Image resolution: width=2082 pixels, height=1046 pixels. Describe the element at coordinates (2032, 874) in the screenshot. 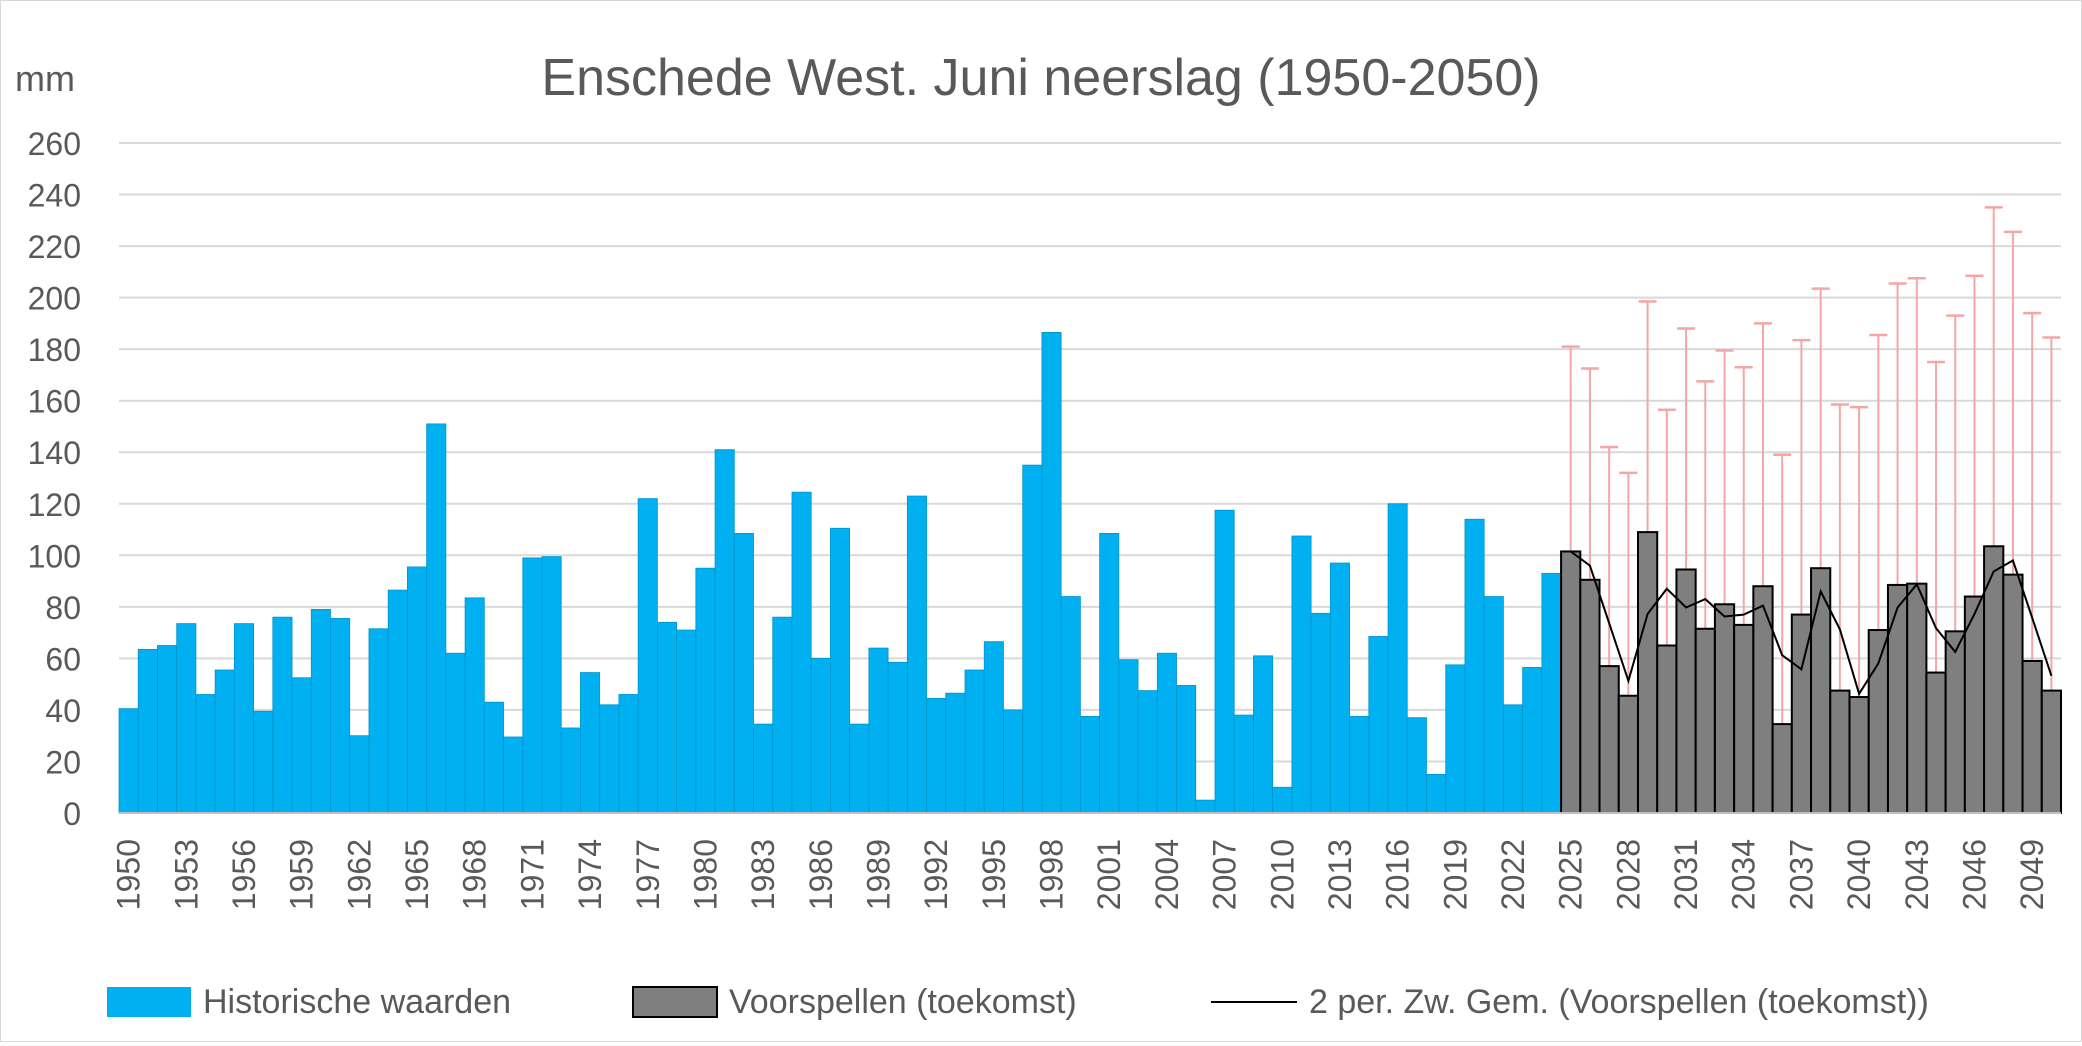

I see `x-tick-label: 2049` at that location.